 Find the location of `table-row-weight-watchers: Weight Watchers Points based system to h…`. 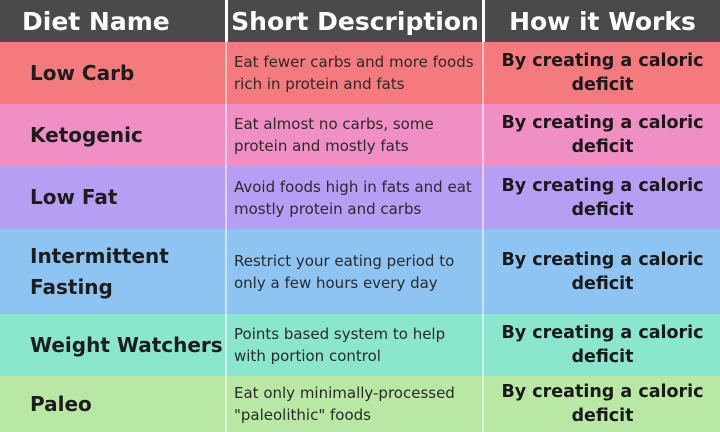

table-row-weight-watchers: Weight Watchers Points based system to h… is located at coordinates (360, 345).